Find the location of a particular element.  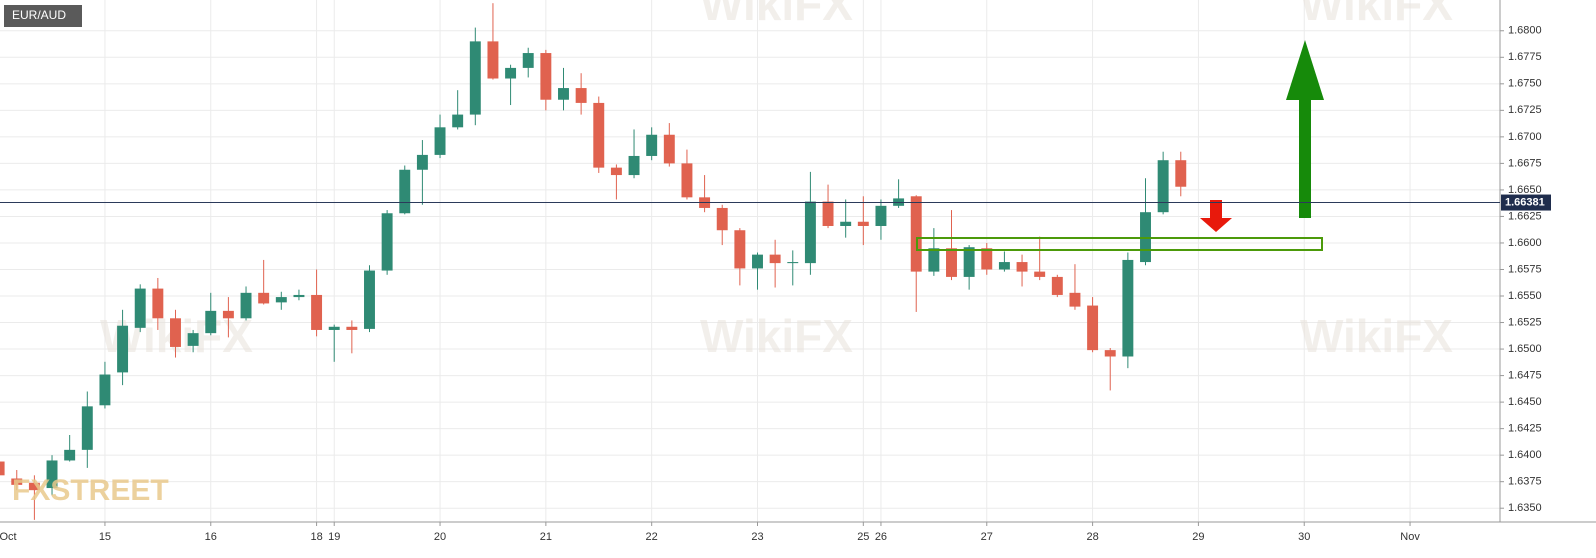

y-tick-label: 1.6500 is located at coordinates (1525, 349).